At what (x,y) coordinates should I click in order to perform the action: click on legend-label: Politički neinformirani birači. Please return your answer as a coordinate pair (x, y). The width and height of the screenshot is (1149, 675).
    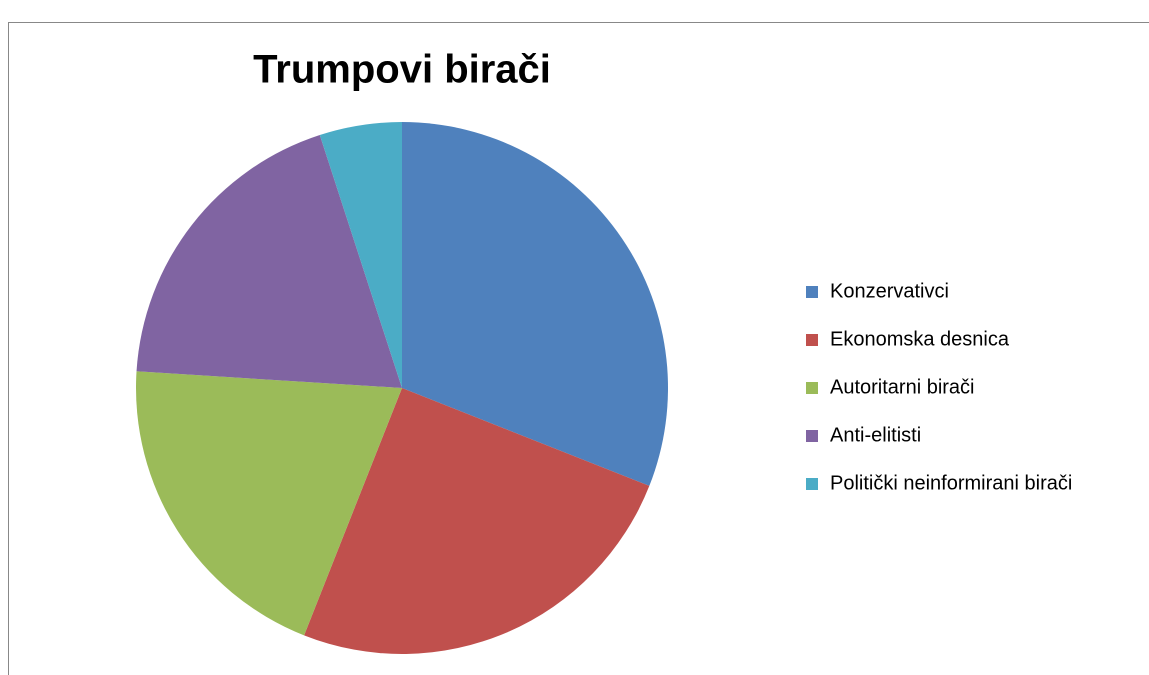
    Looking at the image, I should click on (951, 483).